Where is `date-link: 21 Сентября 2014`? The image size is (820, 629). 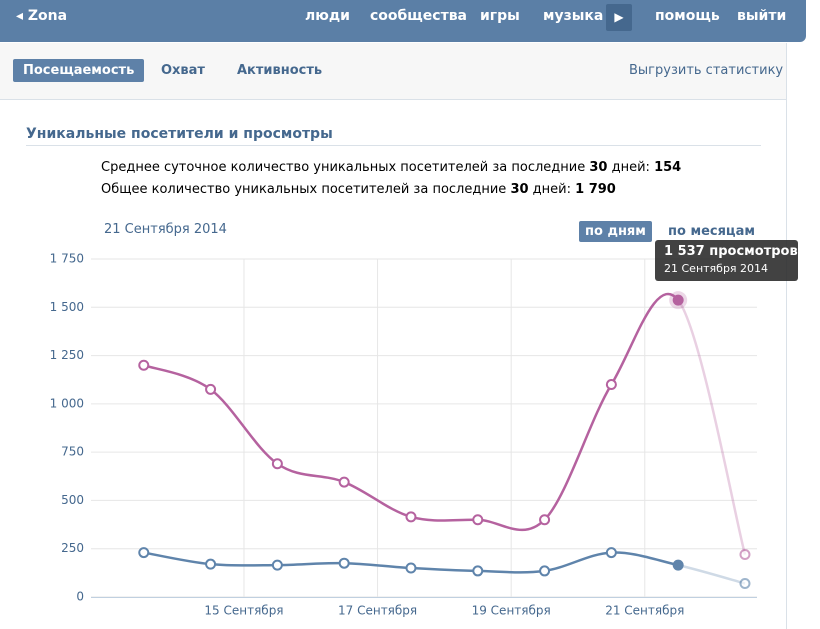
date-link: 21 Сентября 2014 is located at coordinates (165, 229).